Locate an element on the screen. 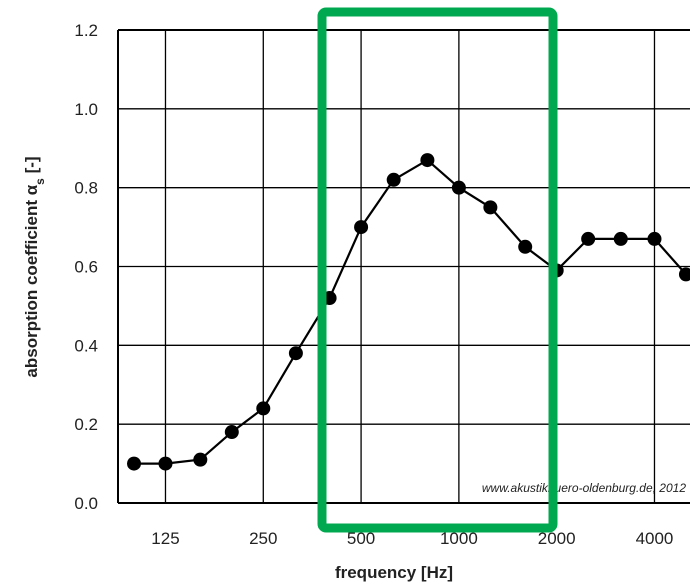 The width and height of the screenshot is (690, 584). y-tick-label: 0.6 is located at coordinates (86, 267).